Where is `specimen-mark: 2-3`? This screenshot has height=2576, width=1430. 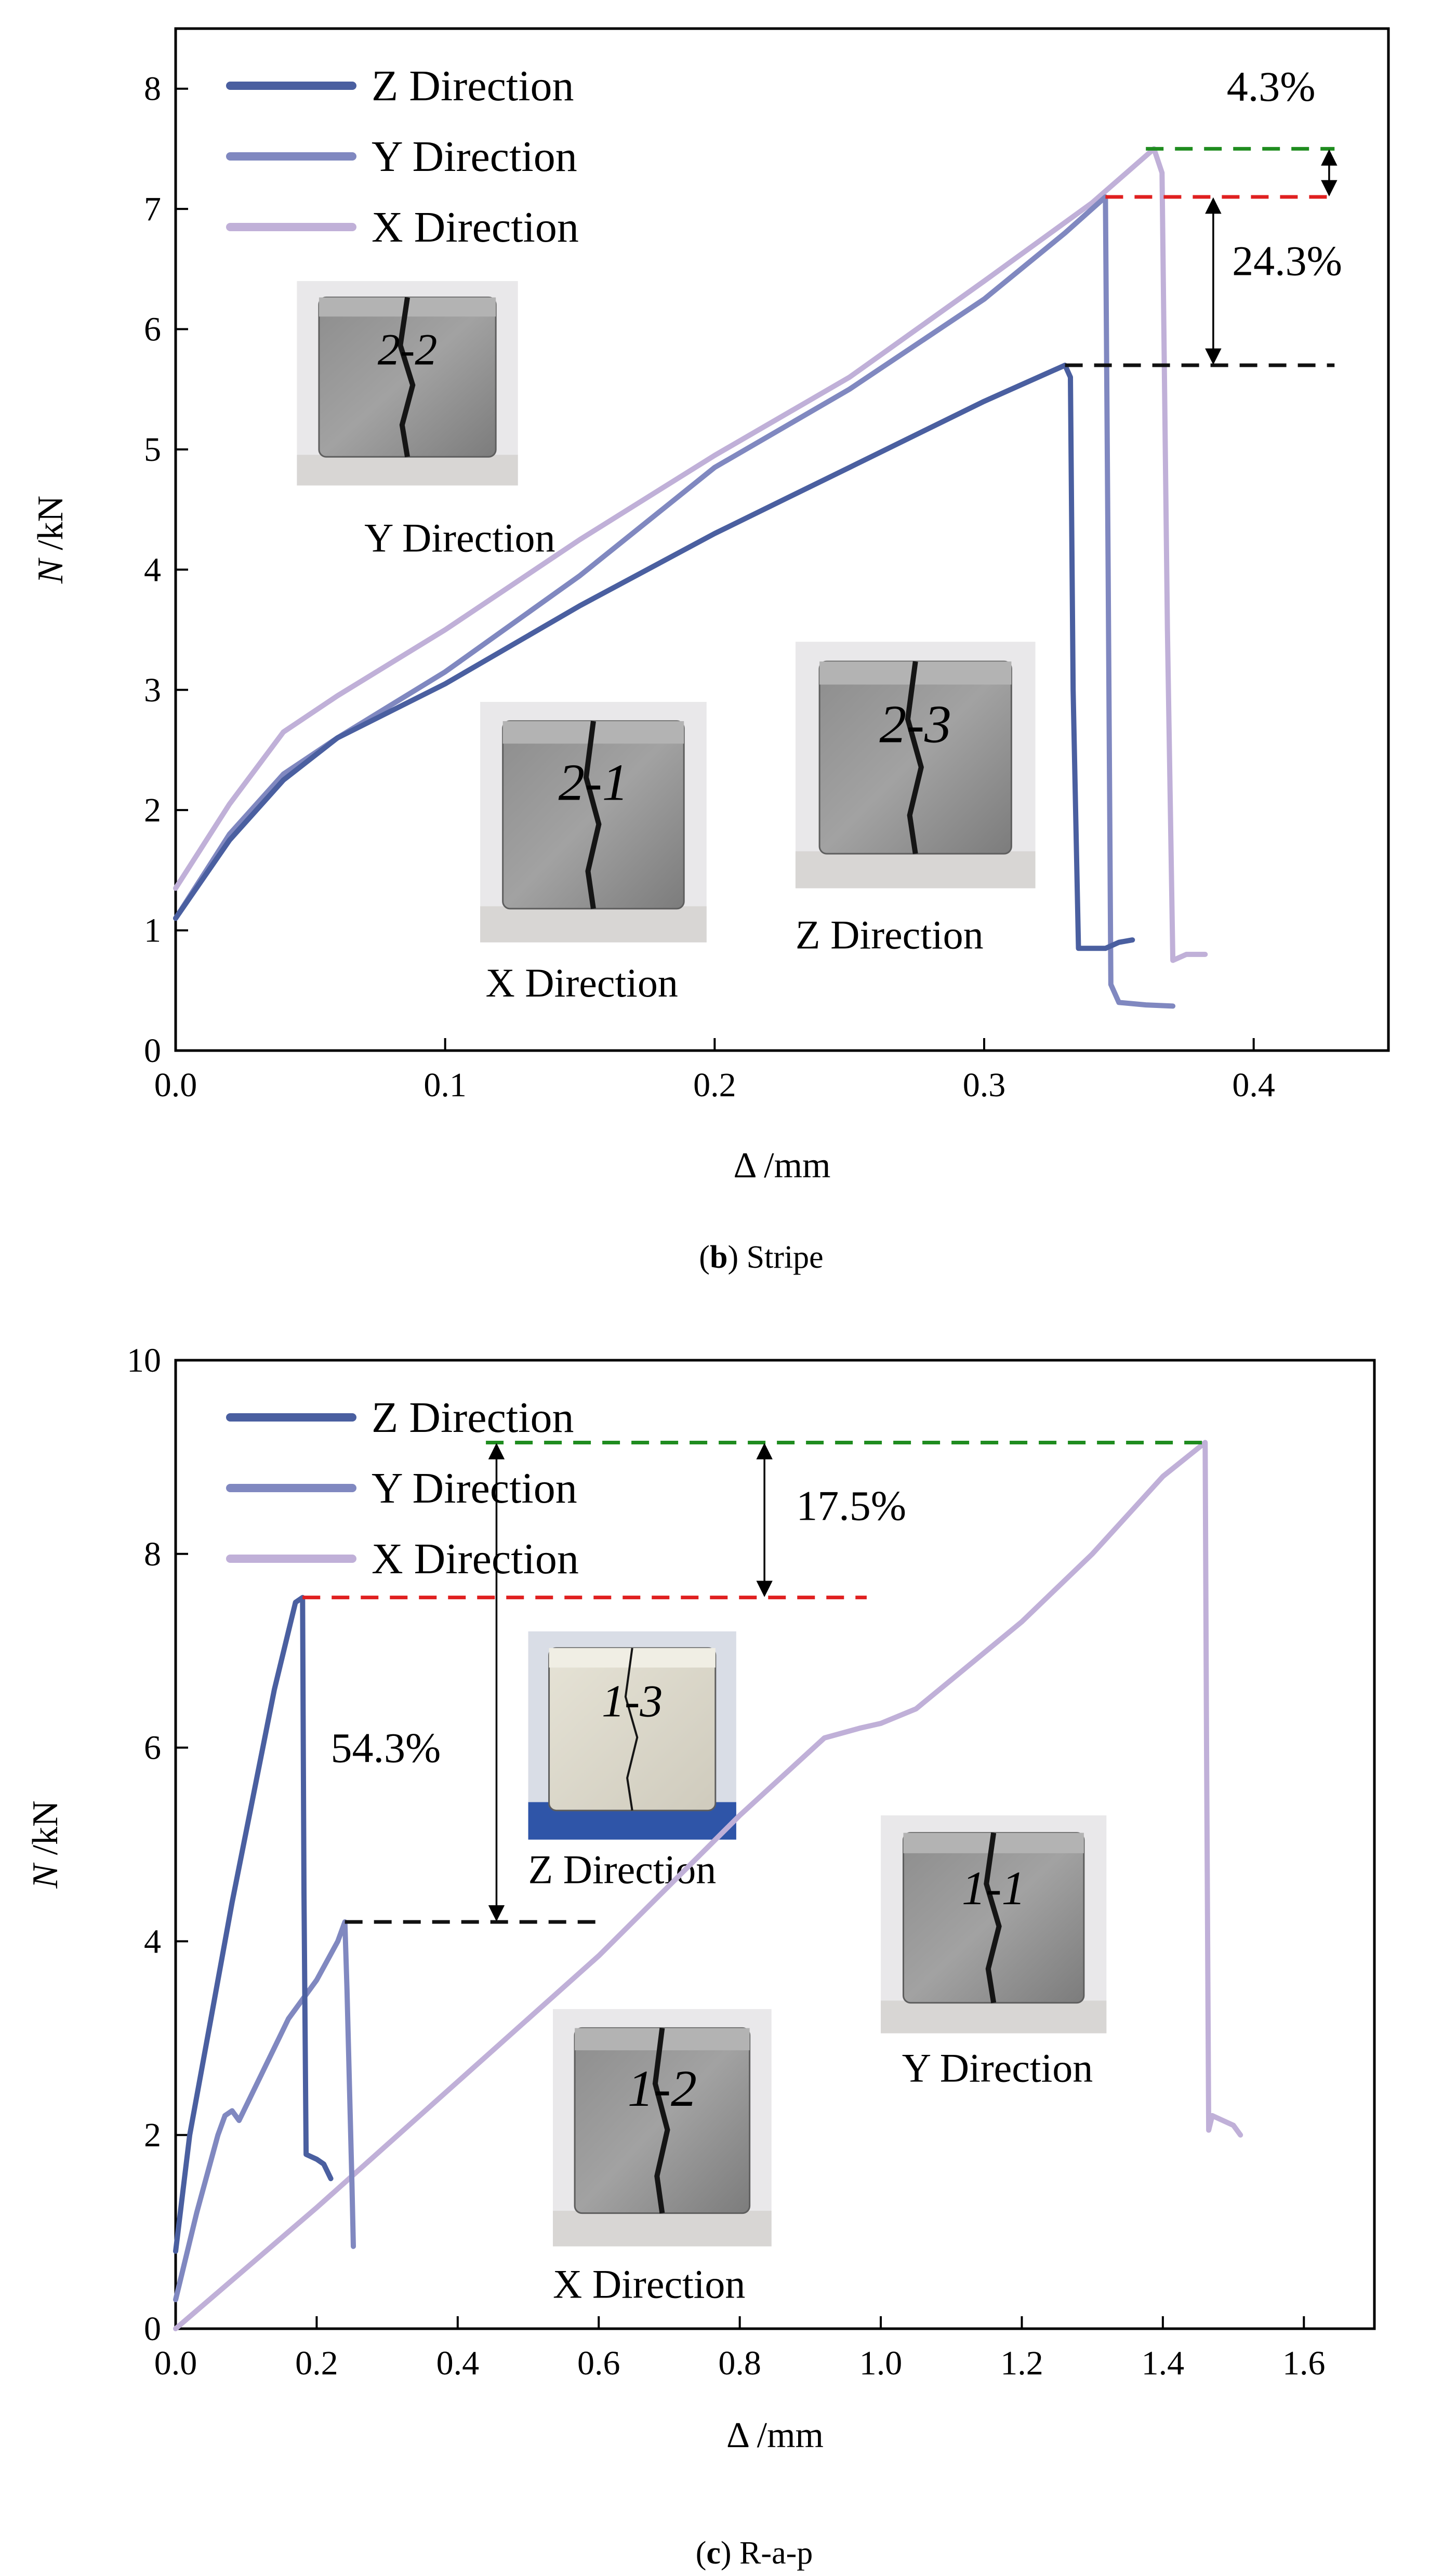
specimen-mark: 2-3 is located at coordinates (915, 724).